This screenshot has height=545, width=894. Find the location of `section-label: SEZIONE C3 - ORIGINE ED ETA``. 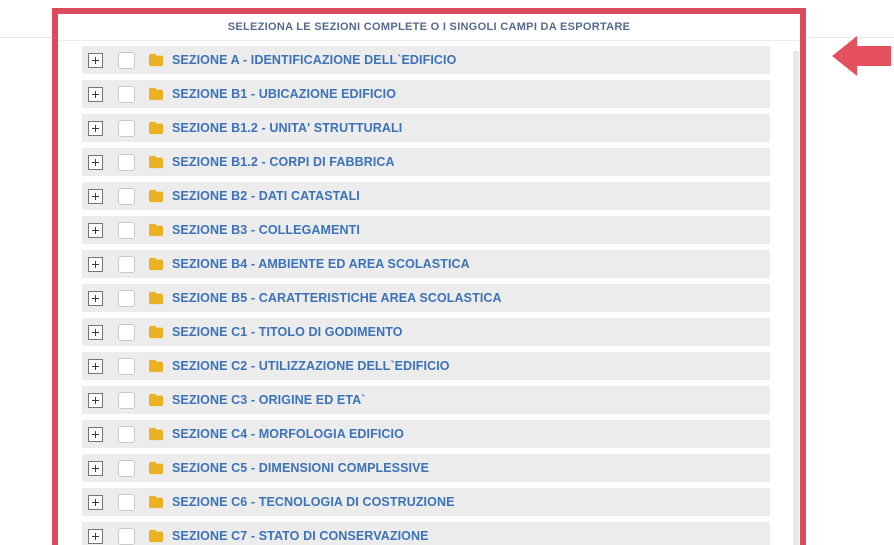

section-label: SEZIONE C3 - ORIGINE ED ETA` is located at coordinates (269, 400).